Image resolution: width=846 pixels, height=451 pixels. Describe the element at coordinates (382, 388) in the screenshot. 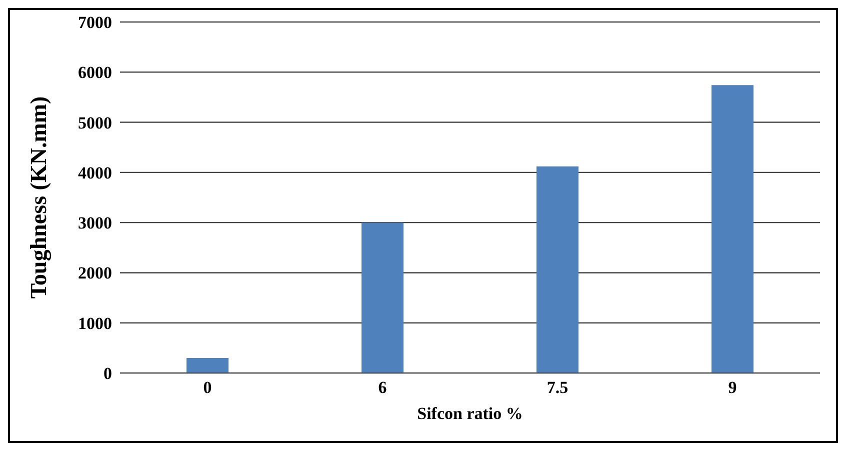

I see `x-tick-label: 6` at that location.